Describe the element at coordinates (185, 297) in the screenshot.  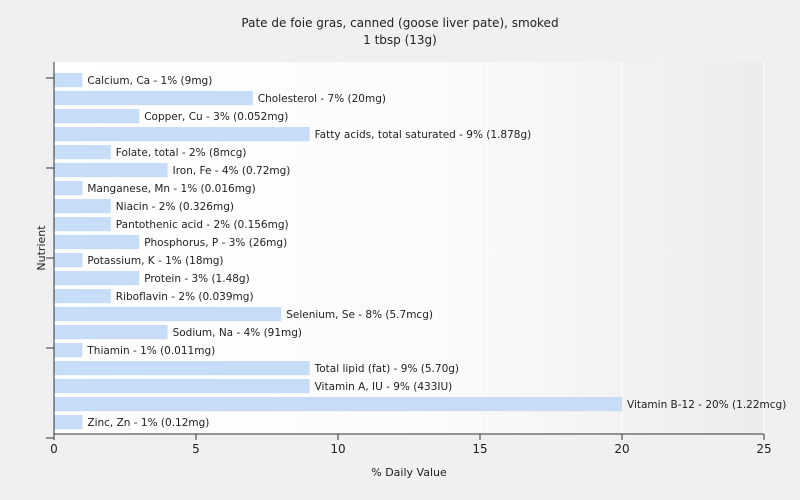
I see `bar-label: Riboflavin - 2% (0.039mg)` at that location.